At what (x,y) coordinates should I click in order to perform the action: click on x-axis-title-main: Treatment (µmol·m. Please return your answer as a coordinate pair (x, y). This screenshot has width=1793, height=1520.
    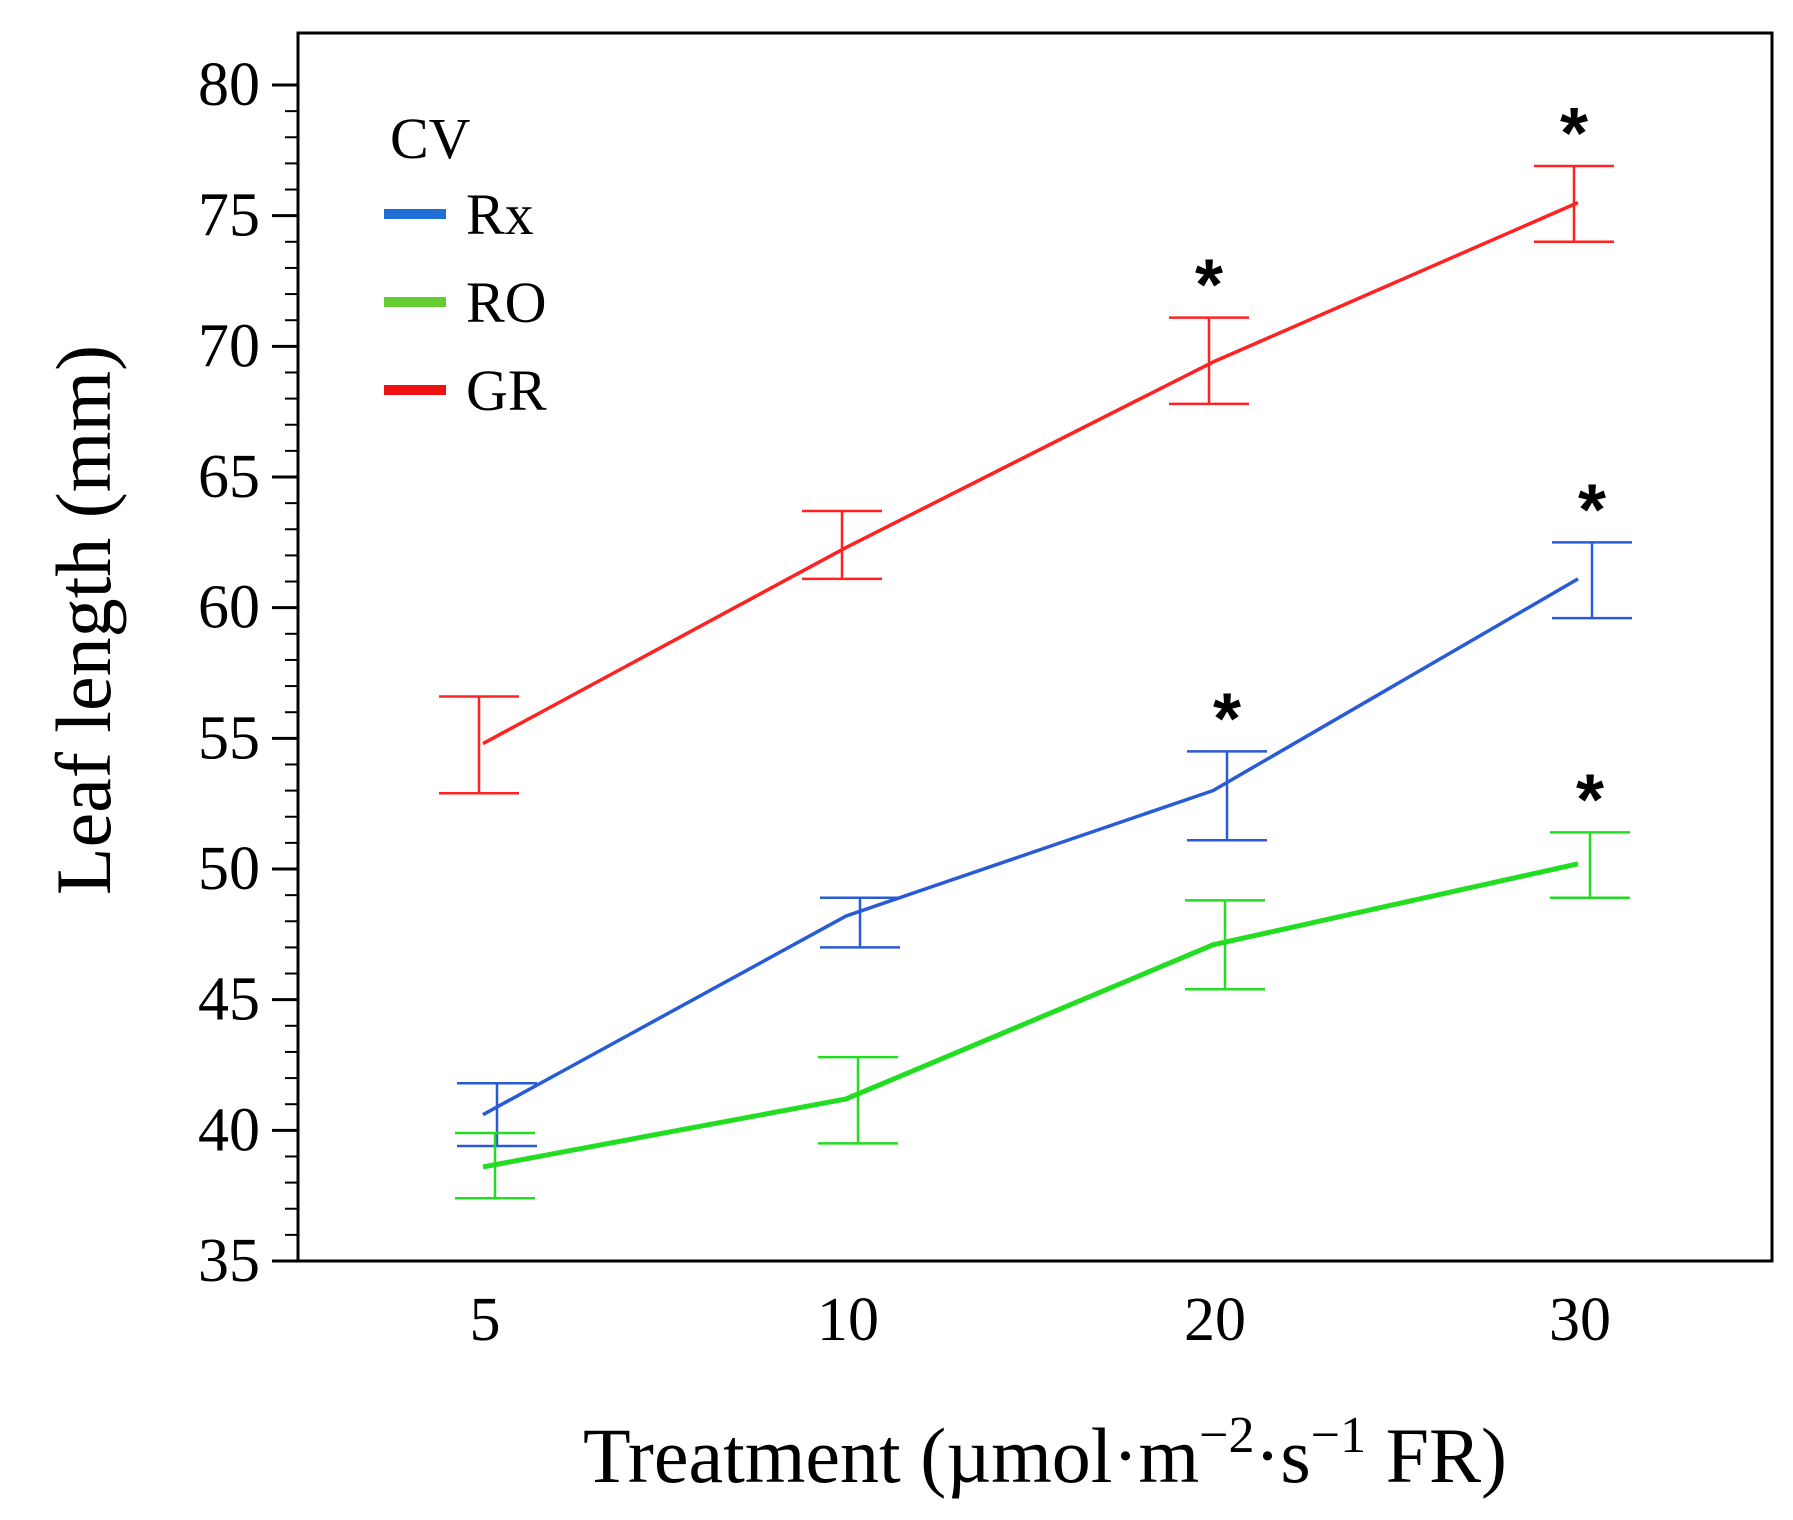
    Looking at the image, I should click on (891, 1455).